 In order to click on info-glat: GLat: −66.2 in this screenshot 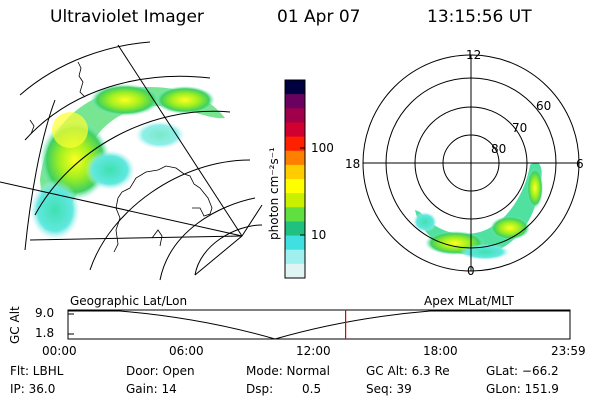, I will do `click(522, 371)`.